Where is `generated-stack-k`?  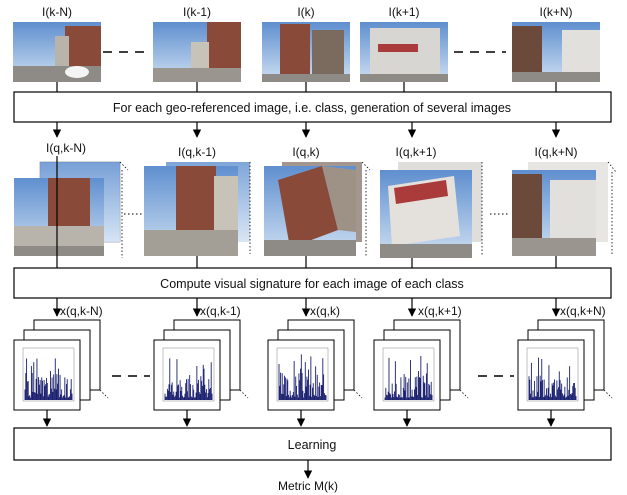 generated-stack-k is located at coordinates (317, 208).